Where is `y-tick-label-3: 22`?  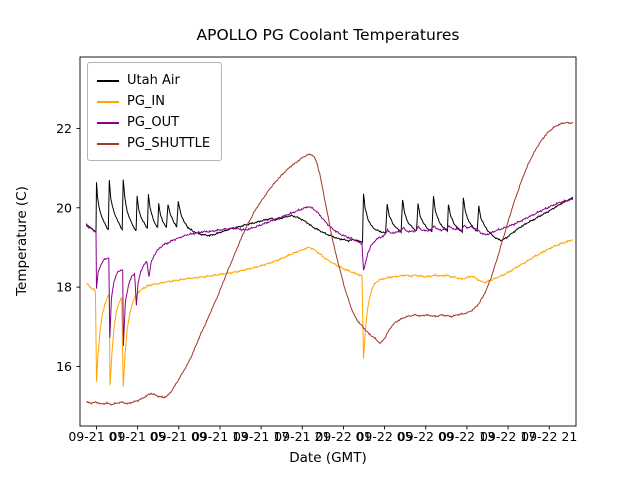 y-tick-label-3: 22 is located at coordinates (64, 128).